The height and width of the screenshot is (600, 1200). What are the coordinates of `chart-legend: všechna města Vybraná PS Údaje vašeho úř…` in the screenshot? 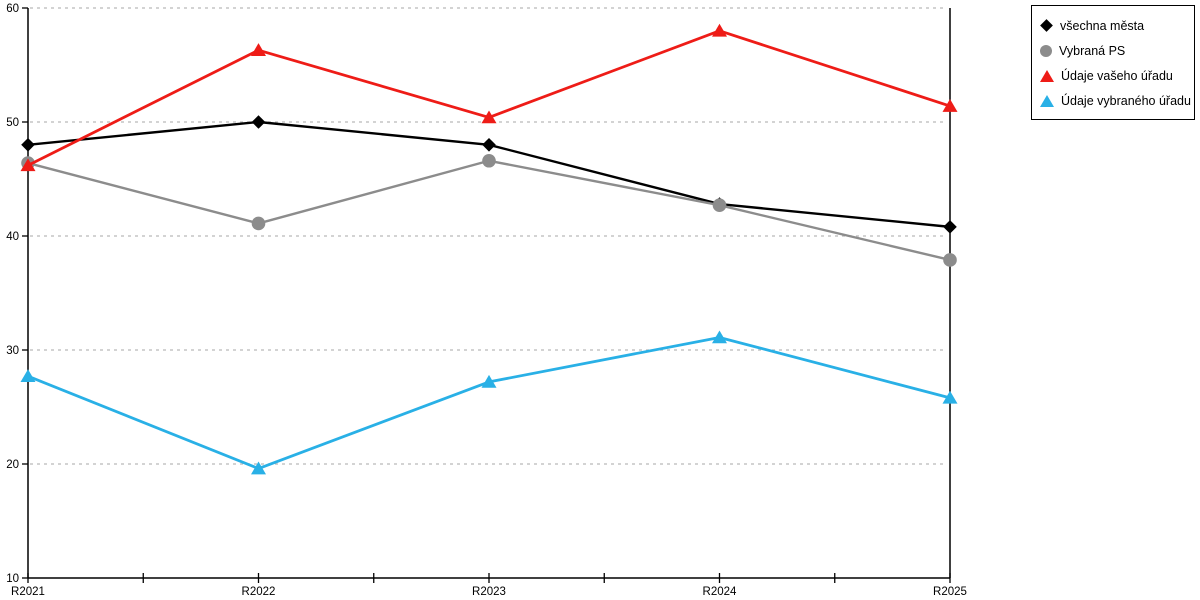 It's located at (1113, 62).